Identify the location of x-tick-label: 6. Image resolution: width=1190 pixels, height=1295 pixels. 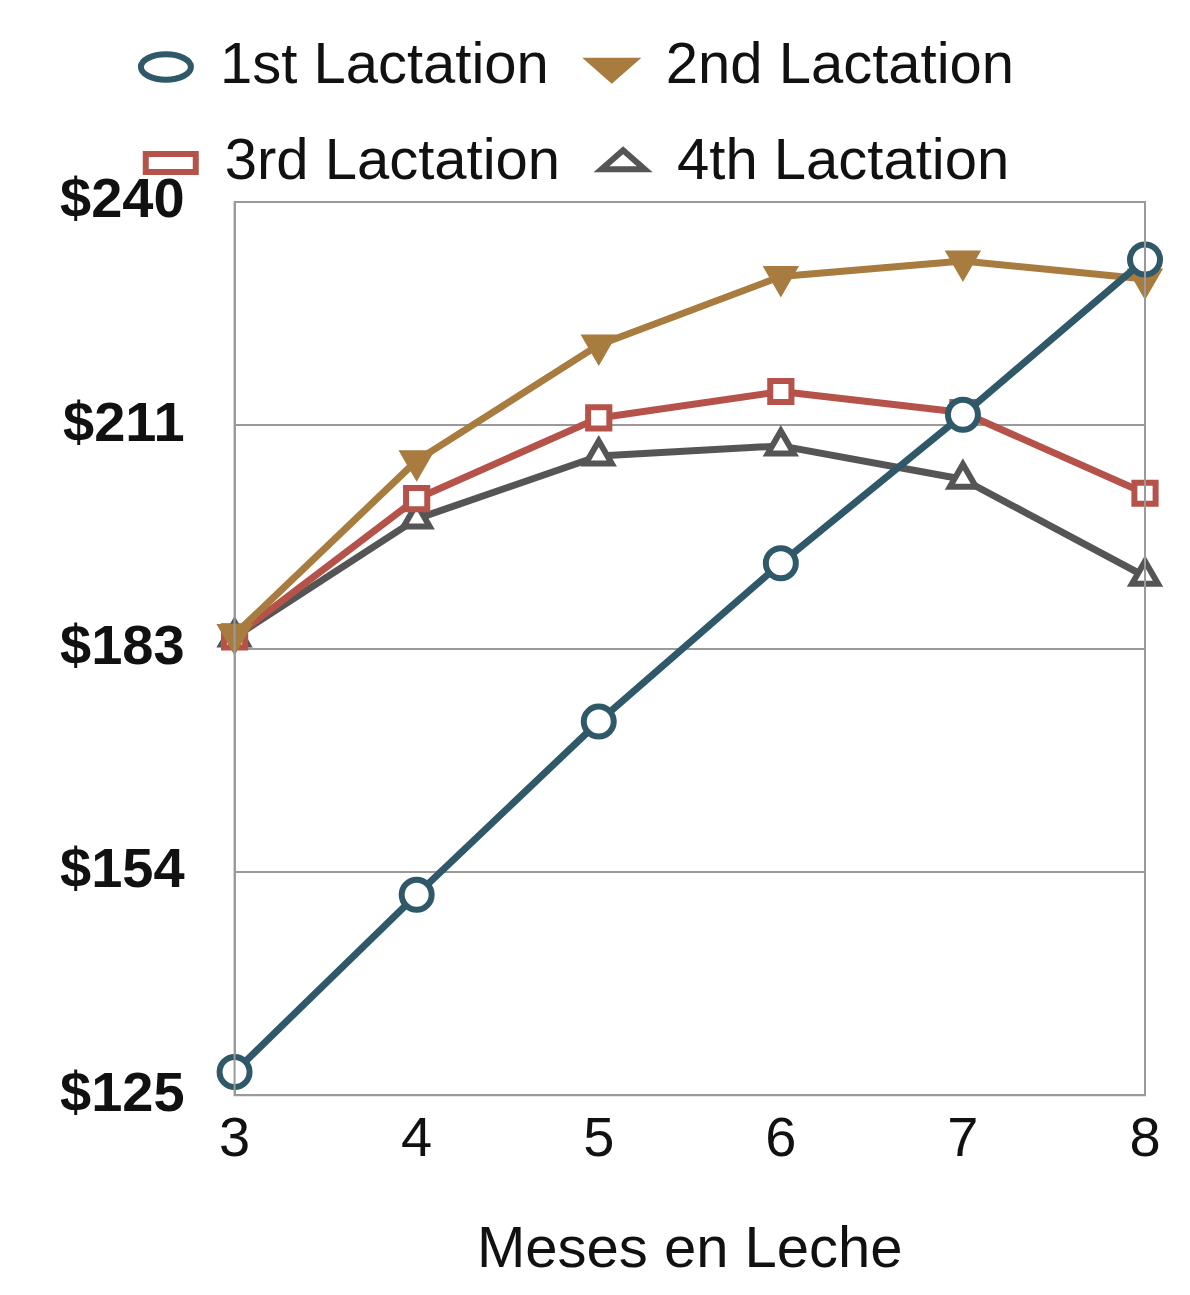
(781, 1137).